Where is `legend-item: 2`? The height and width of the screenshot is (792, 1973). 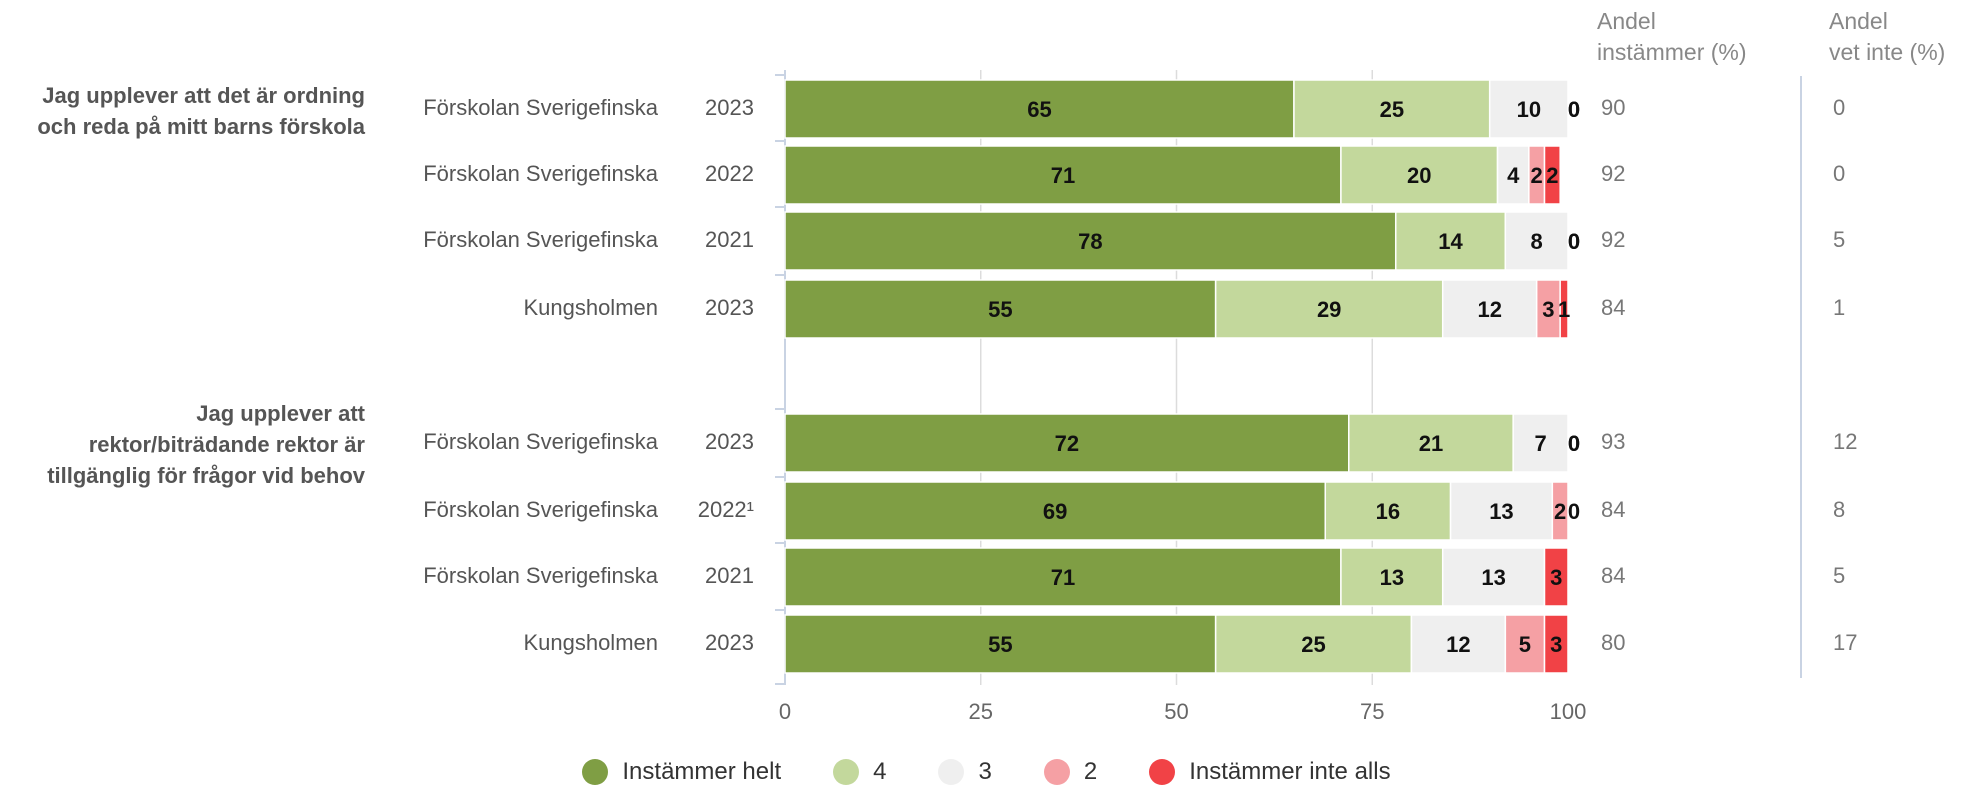
legend-item: 2 is located at coordinates (1070, 772).